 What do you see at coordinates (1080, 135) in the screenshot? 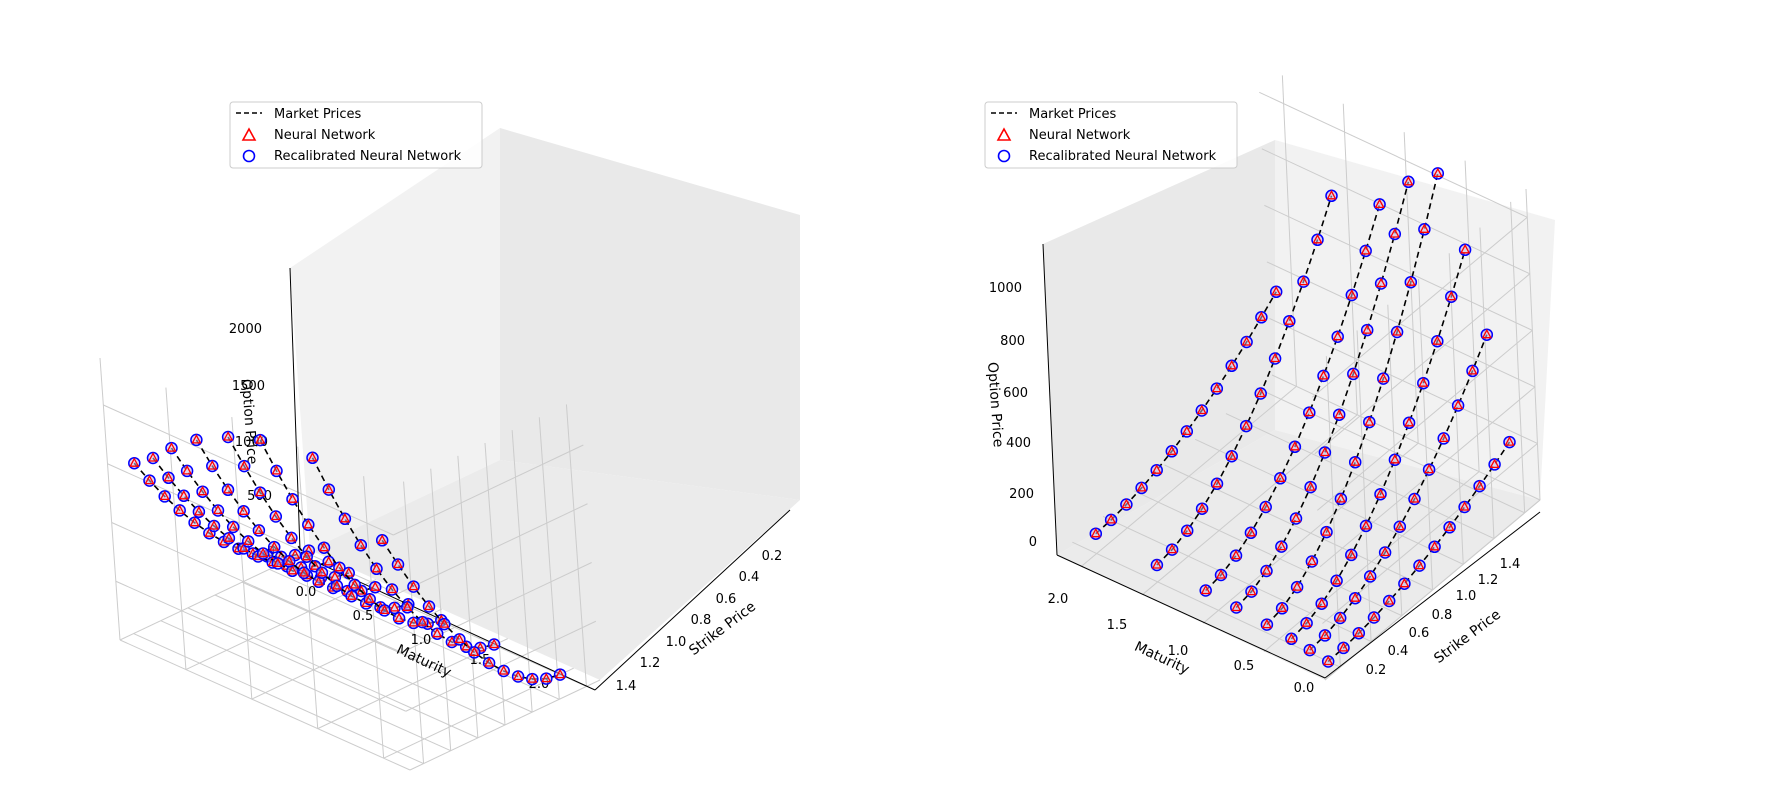
I see `legend-nn-label: Neural Network` at bounding box center [1080, 135].